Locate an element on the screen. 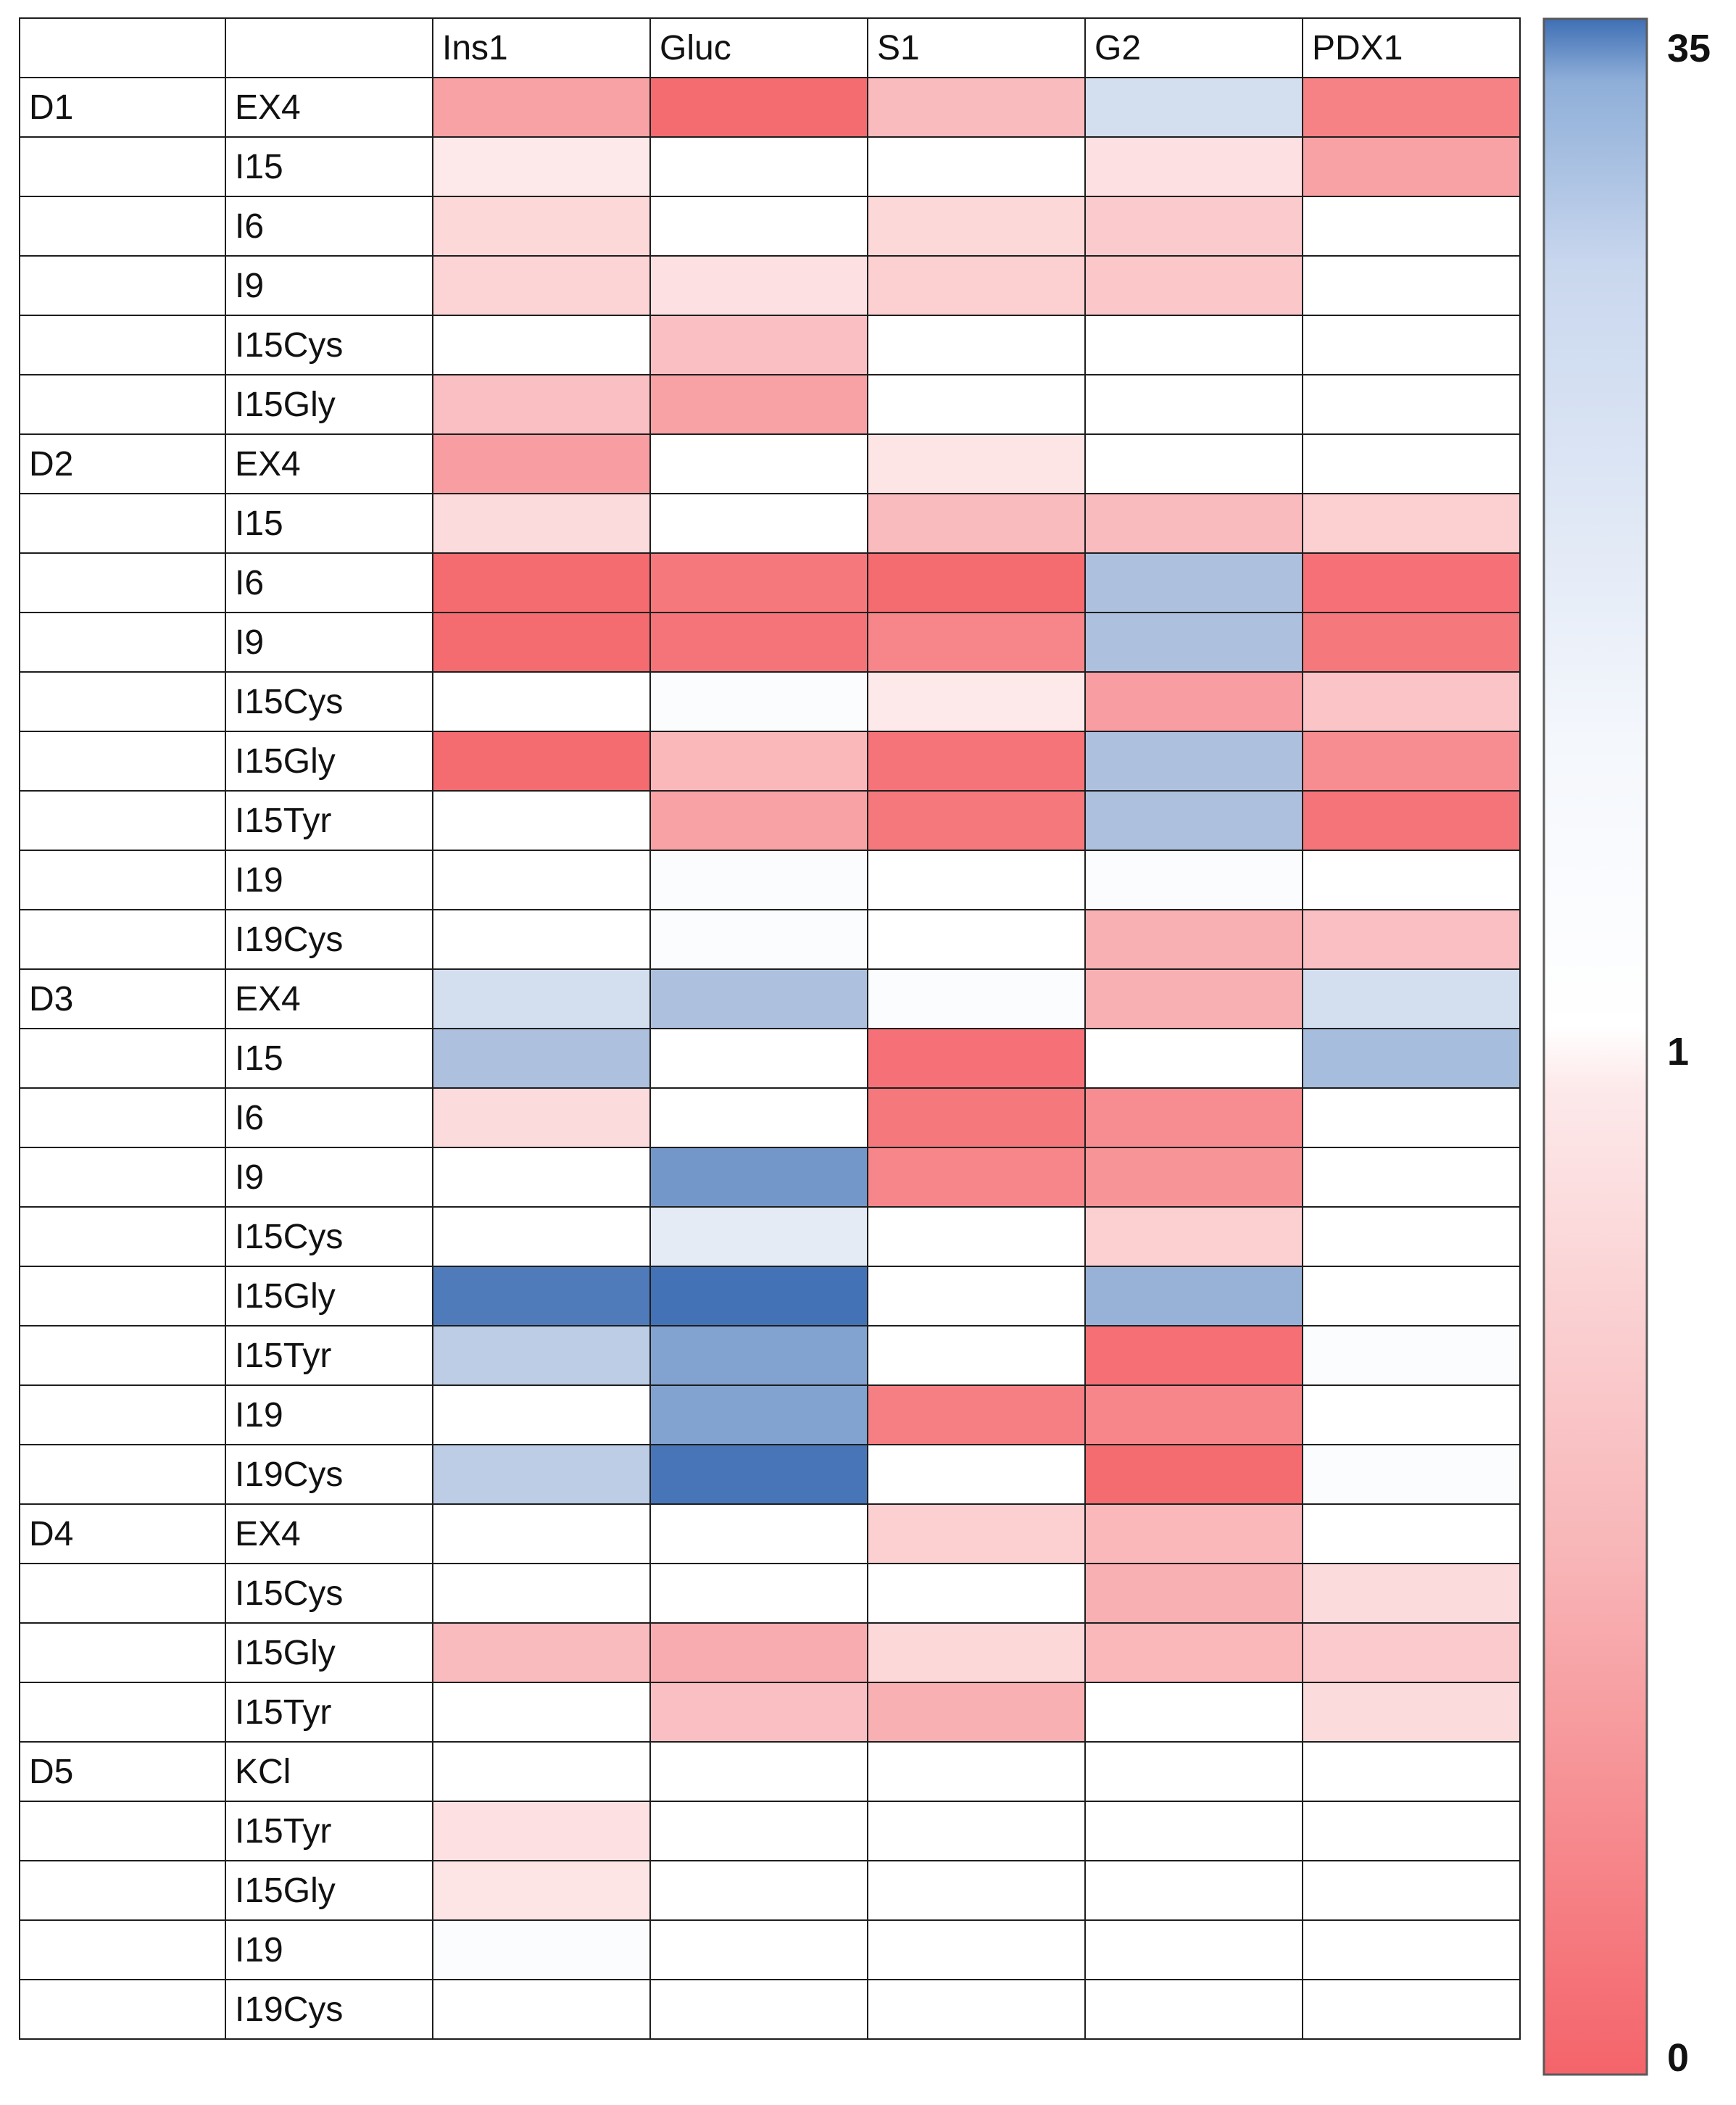  row-label: KCl is located at coordinates (329, 1771).